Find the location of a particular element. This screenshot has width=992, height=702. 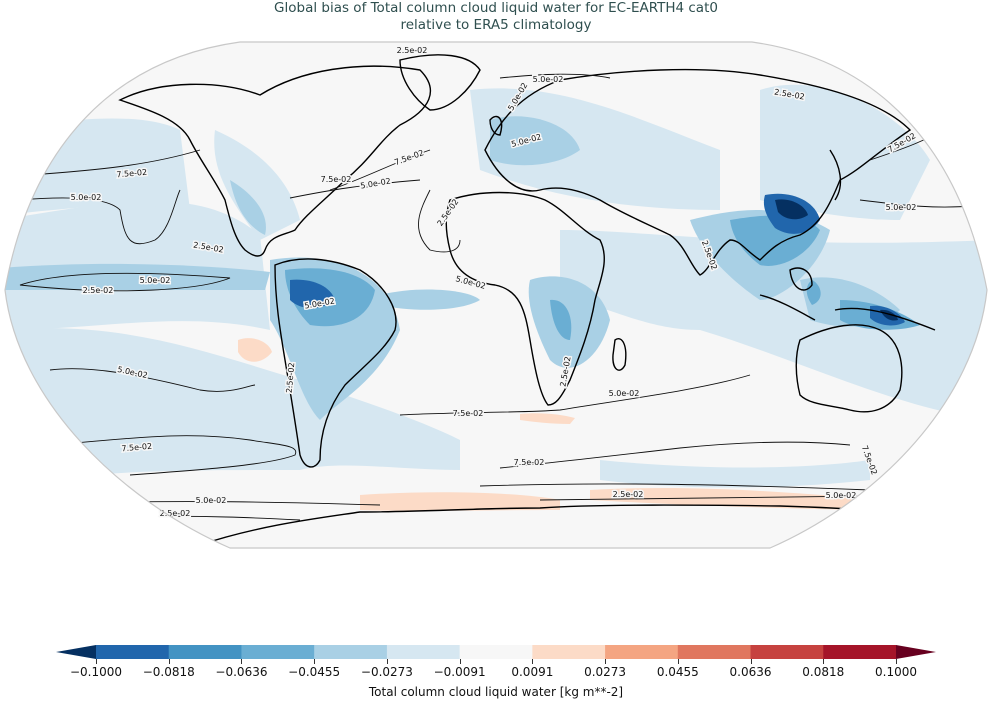

colorbar-tick-label: −0.1000 is located at coordinates (96, 672).